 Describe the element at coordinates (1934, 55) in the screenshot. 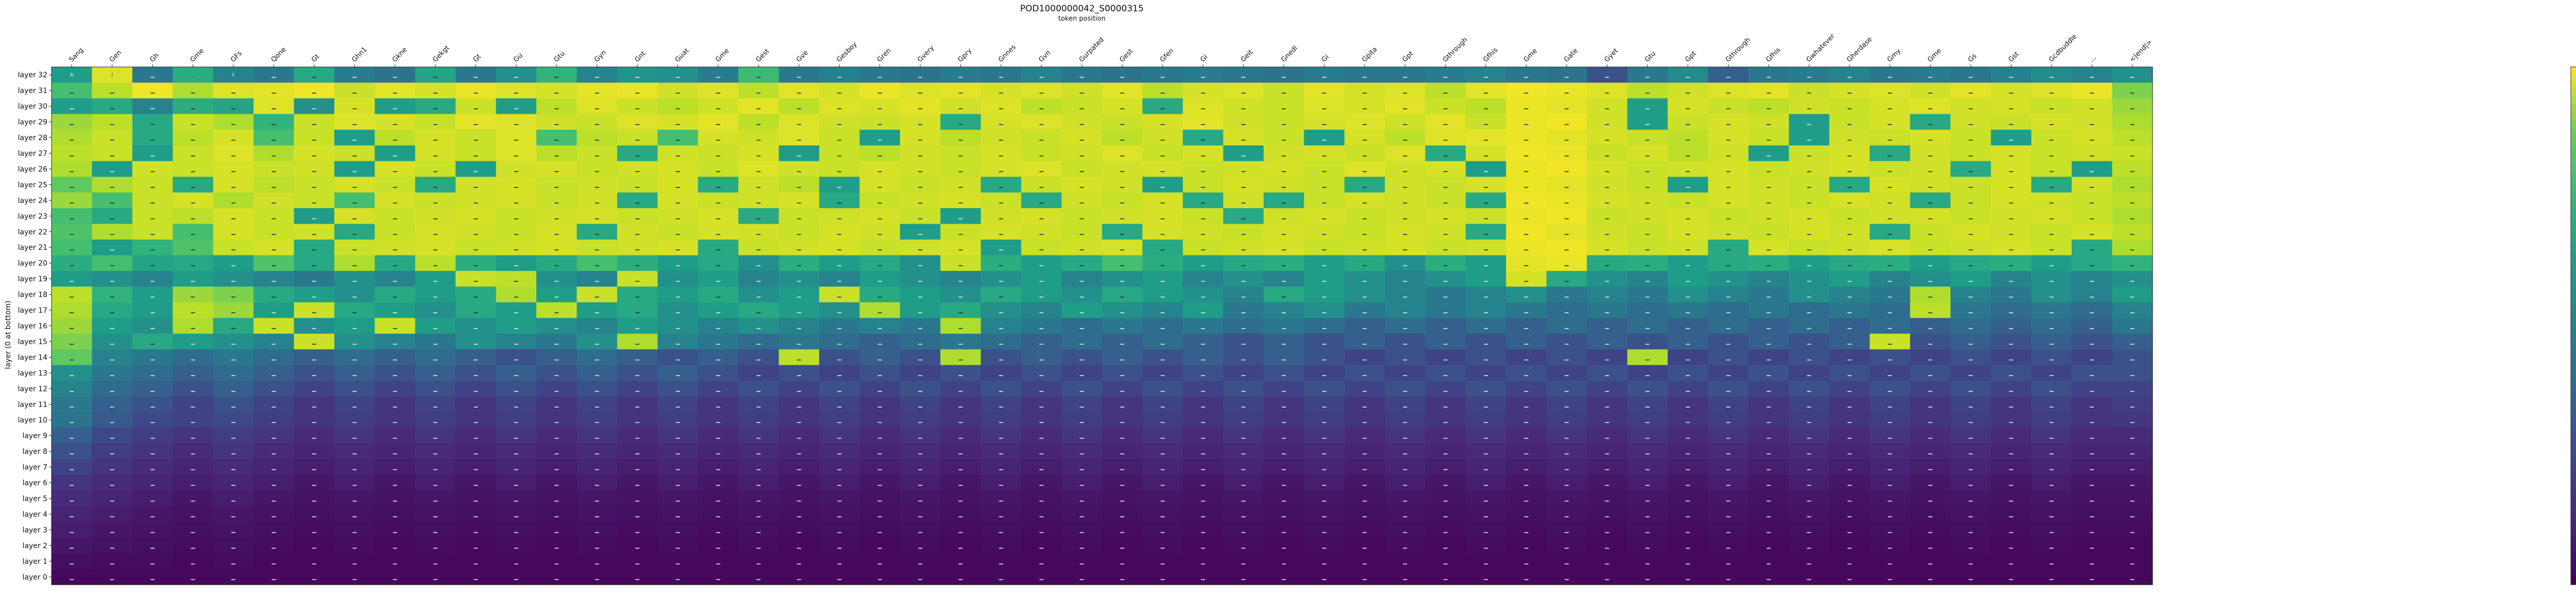

I see `x-tick-label: Gme` at that location.